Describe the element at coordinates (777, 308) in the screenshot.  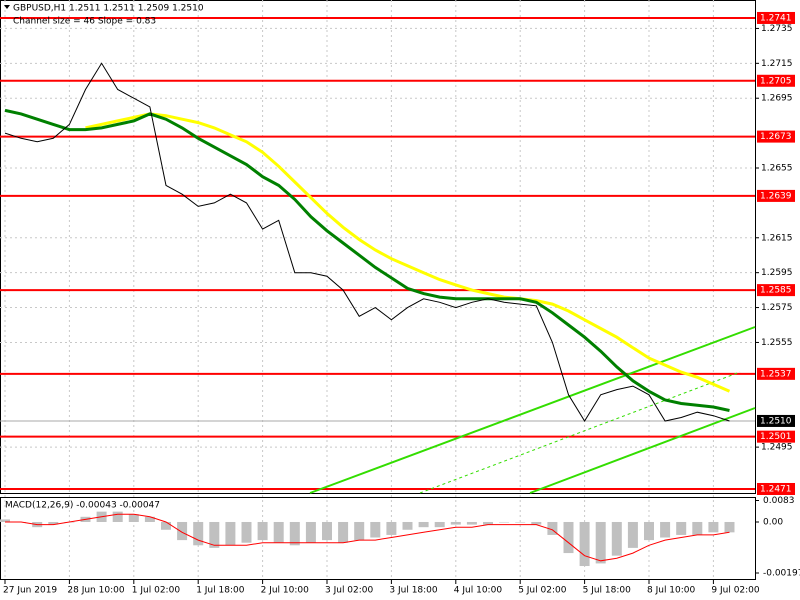
I see `y-tick-label: 1.2575` at that location.